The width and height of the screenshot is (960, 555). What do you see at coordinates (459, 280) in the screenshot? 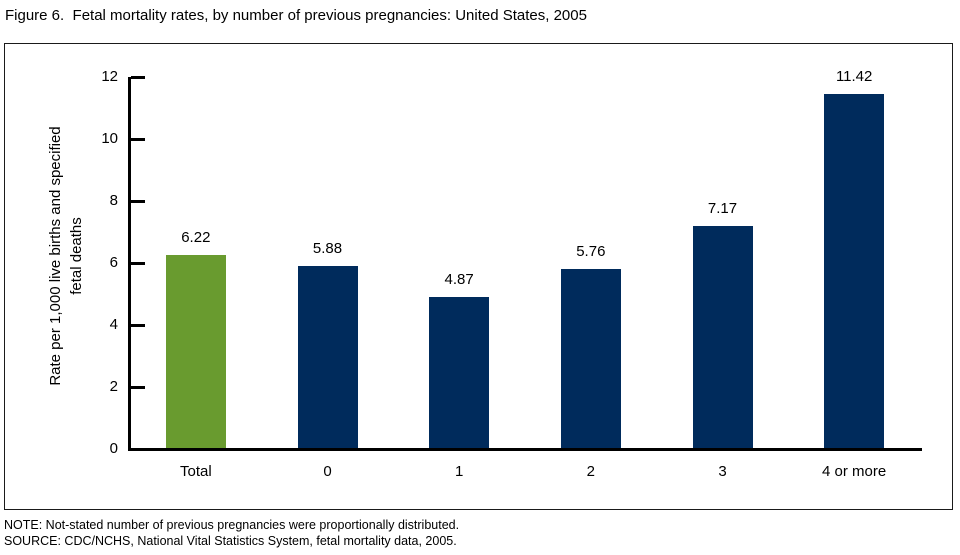
I see `bar-value-label: 4.87` at bounding box center [459, 280].